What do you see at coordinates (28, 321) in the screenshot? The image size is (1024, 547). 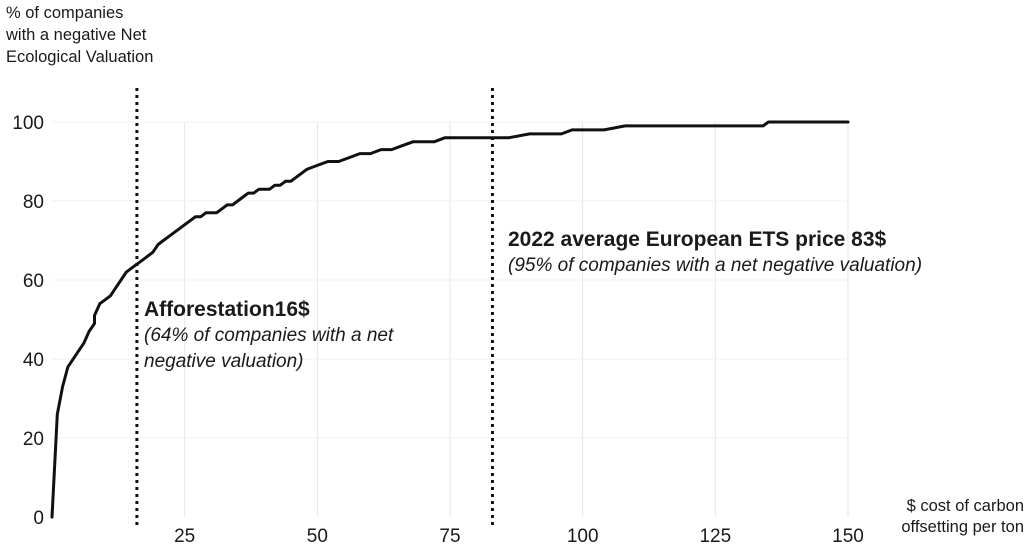 I see `y-tick-labels: 0 20 40 60 80 100` at bounding box center [28, 321].